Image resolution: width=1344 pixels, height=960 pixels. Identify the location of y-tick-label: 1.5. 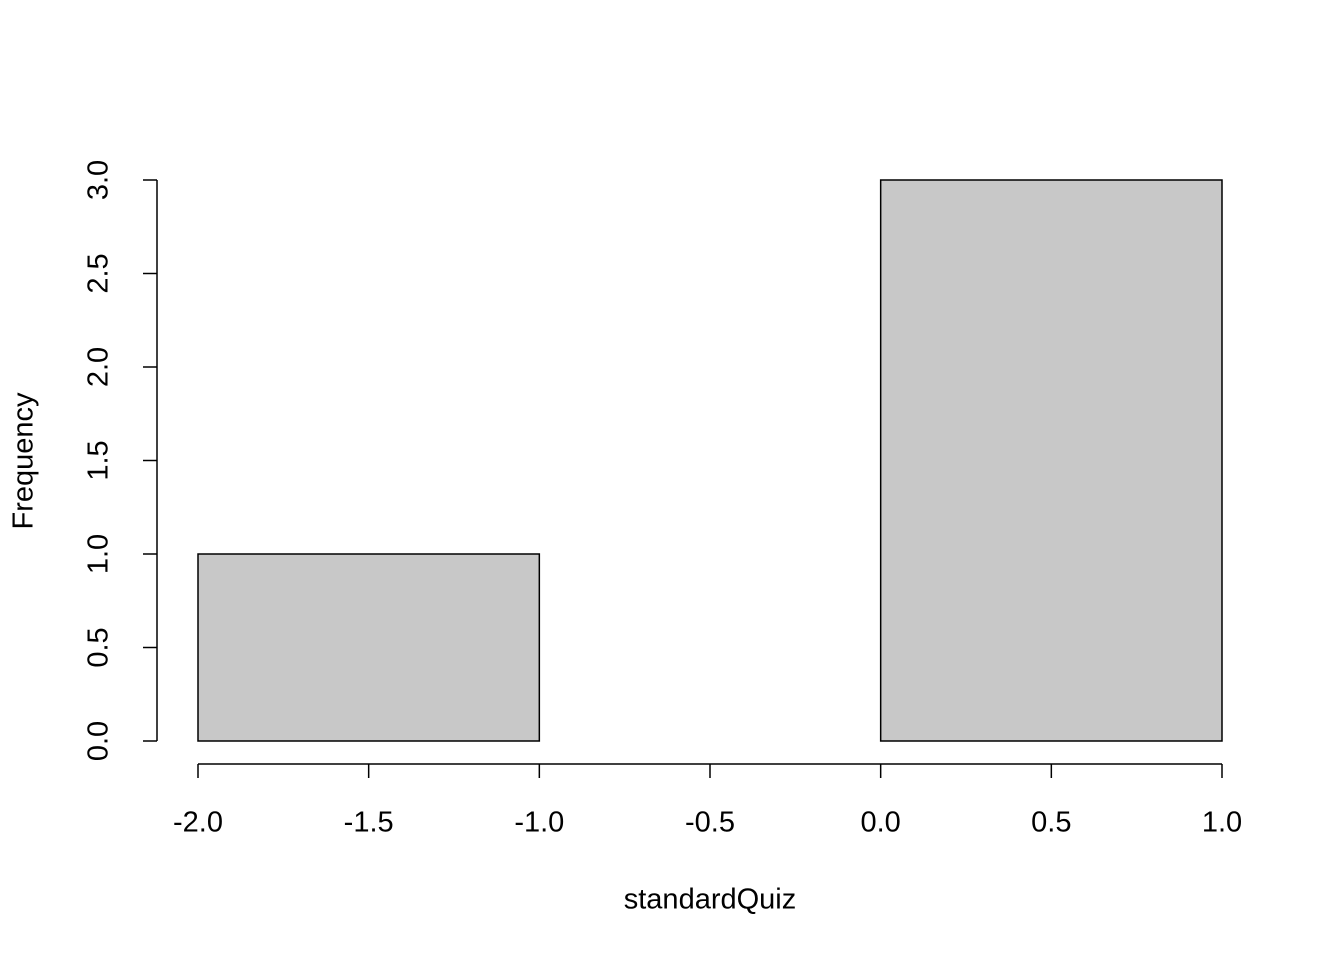
(99, 460).